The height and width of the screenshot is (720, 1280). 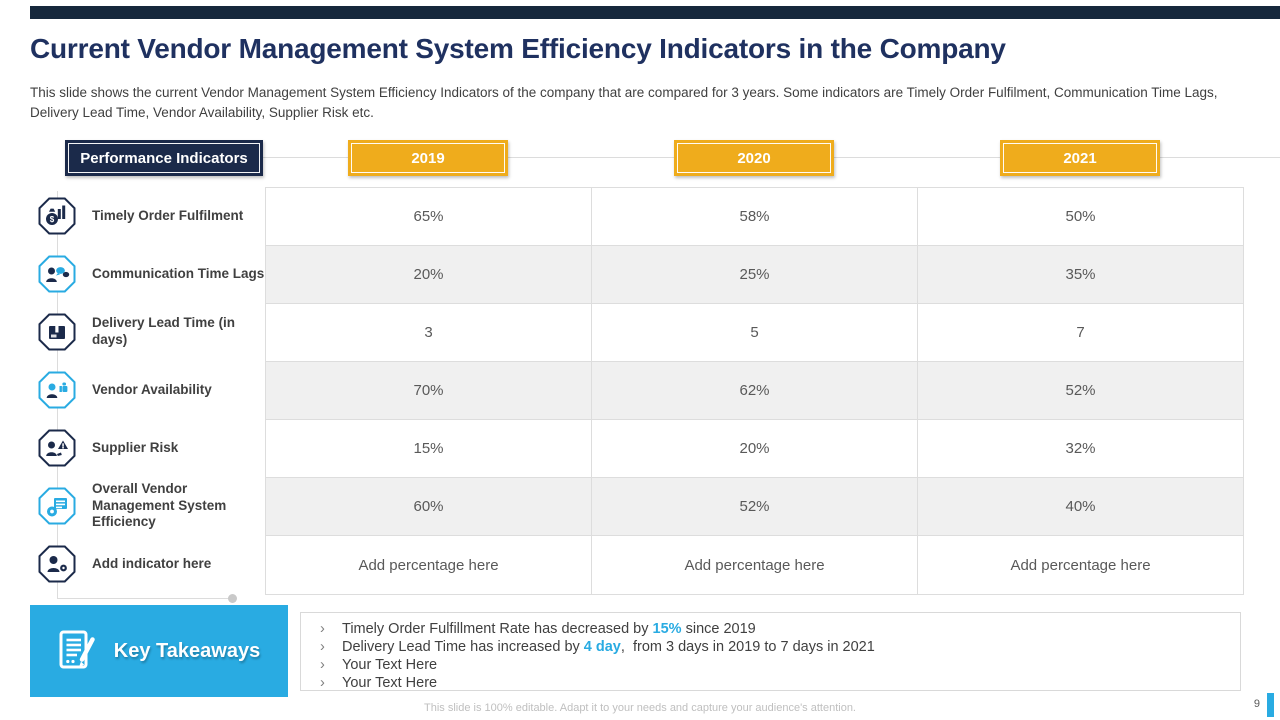 I want to click on indicator-label: Timely Order Fulfilment, so click(x=168, y=215).